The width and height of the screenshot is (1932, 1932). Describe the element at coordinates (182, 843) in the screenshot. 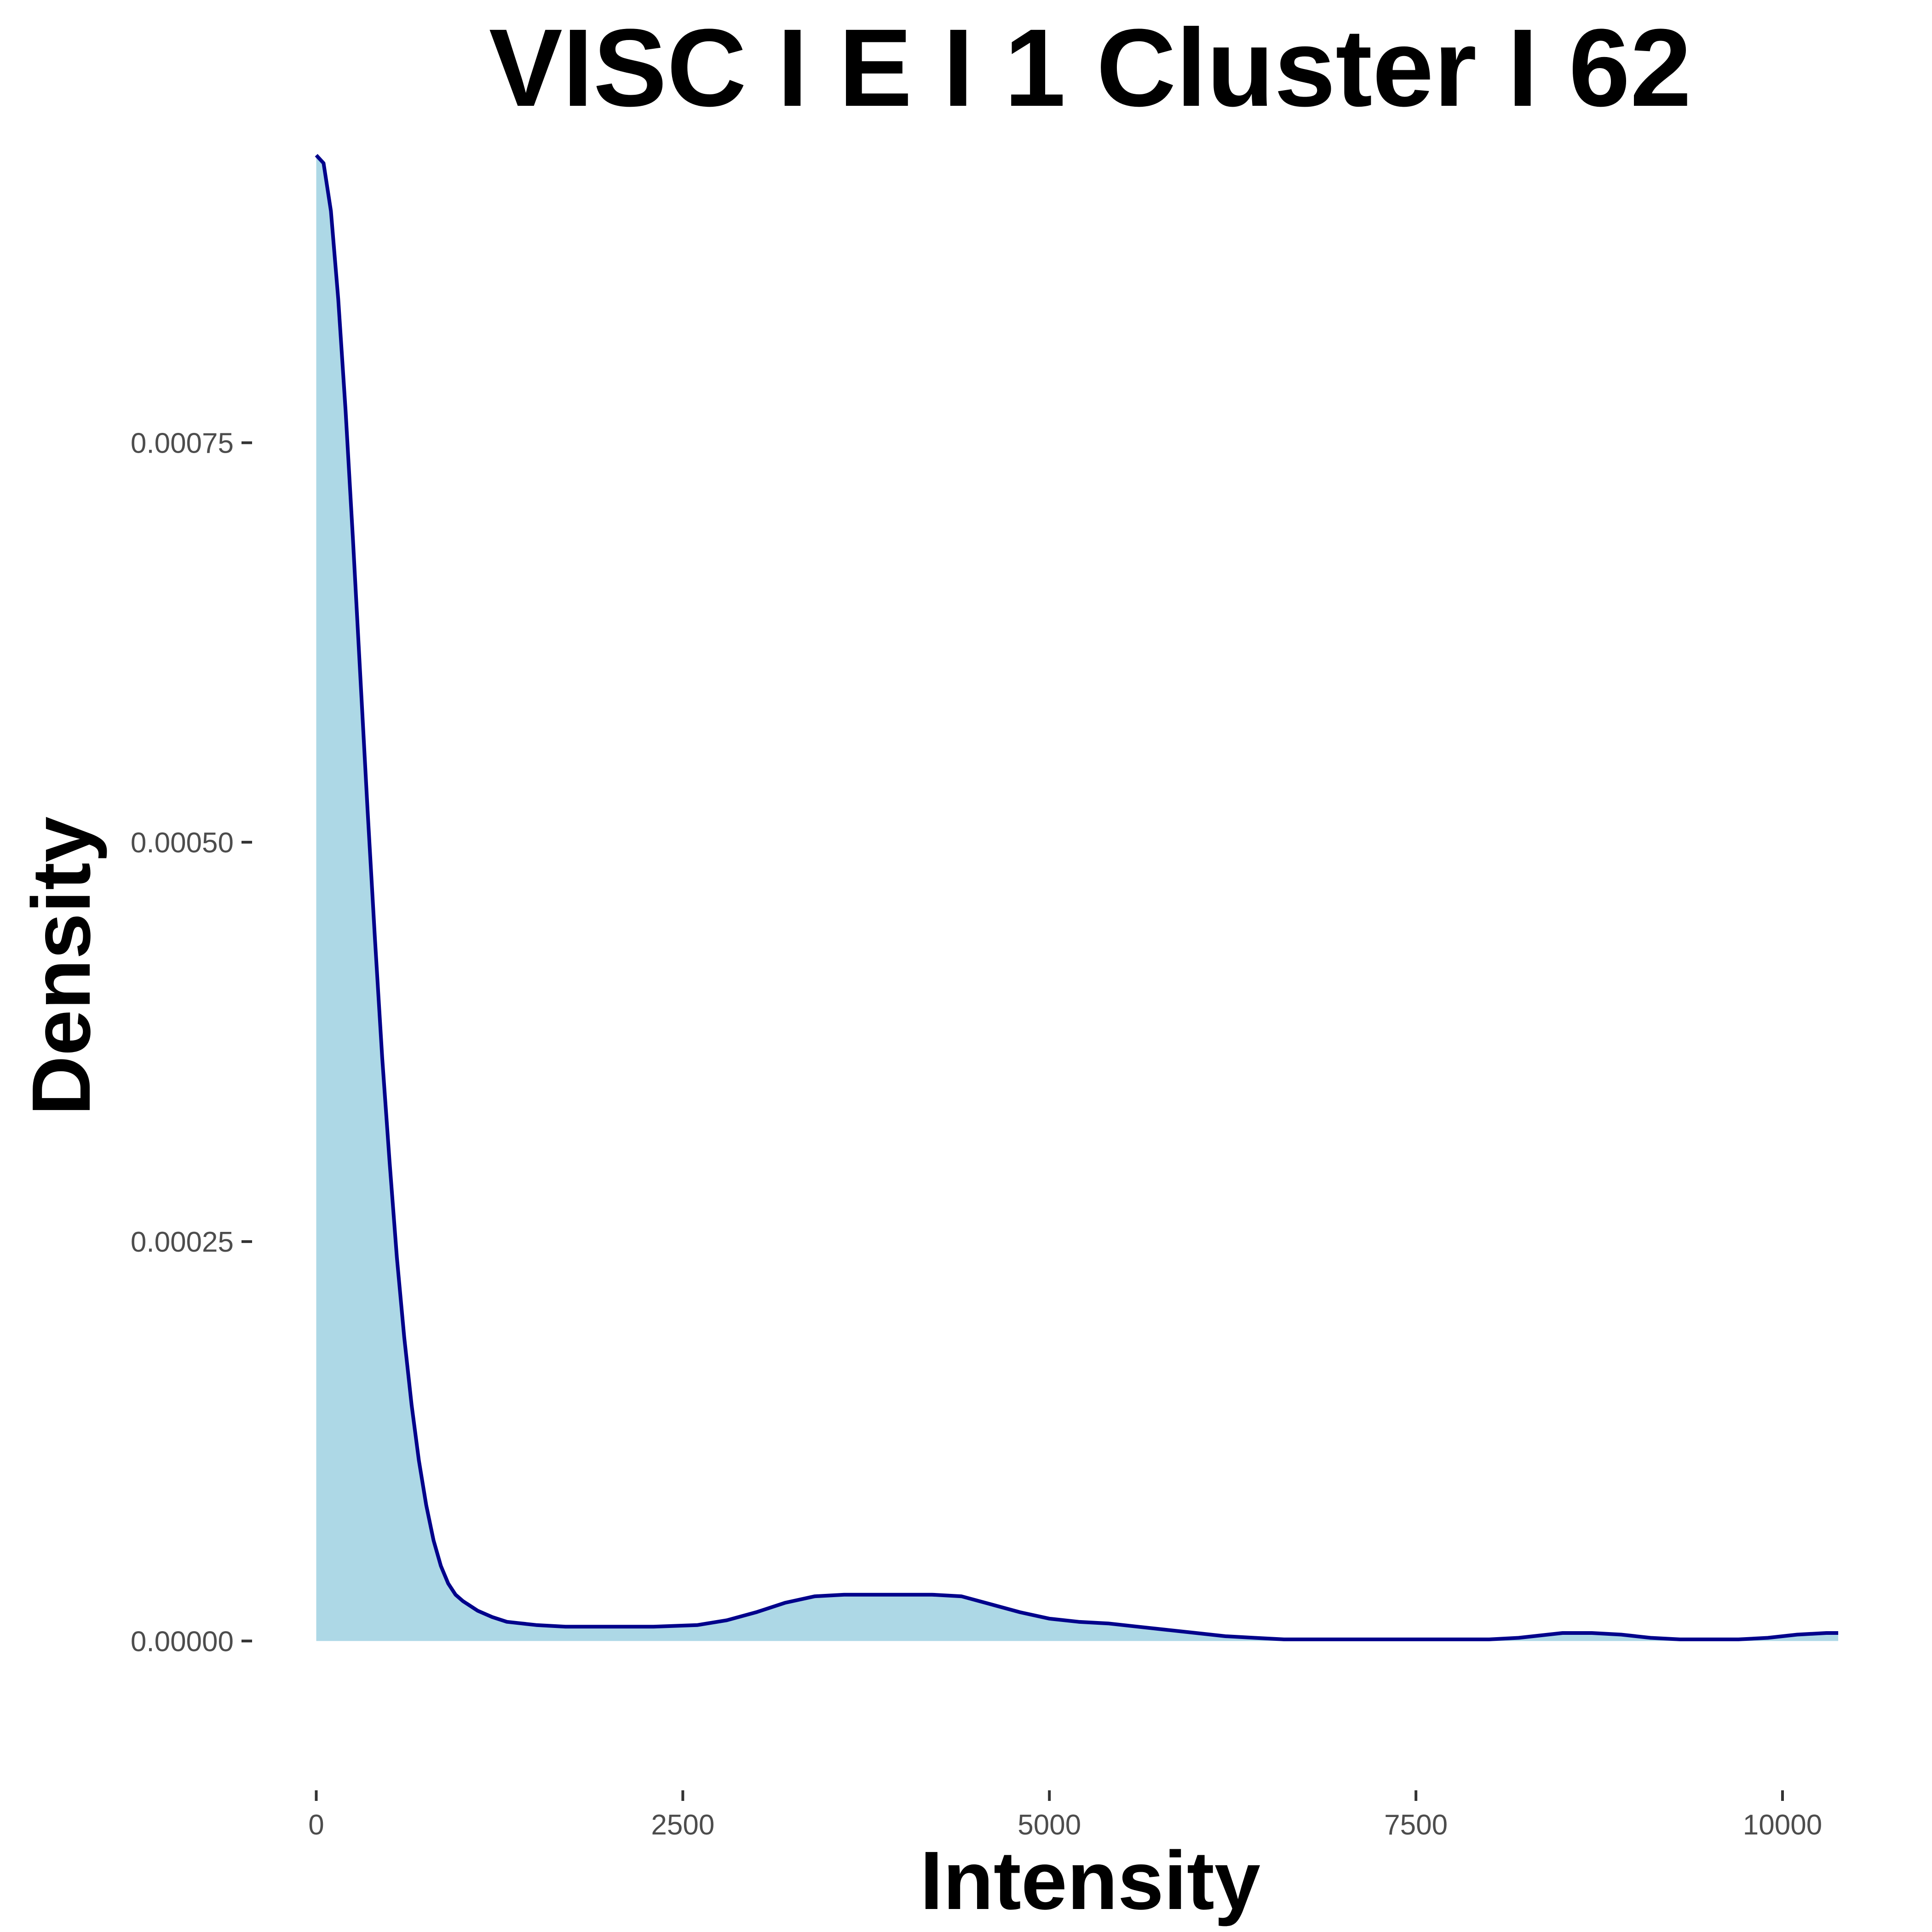

I see `y-tick-label: 0.00050` at that location.